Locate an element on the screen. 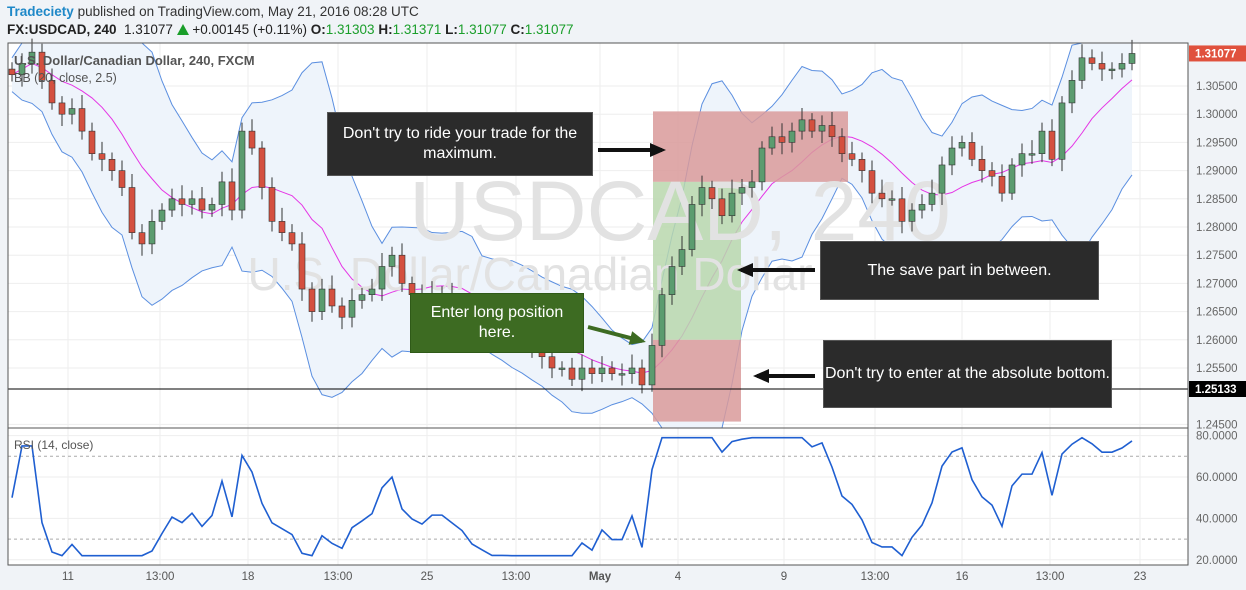  annotation-enter: Enter long position here. is located at coordinates (497, 323).